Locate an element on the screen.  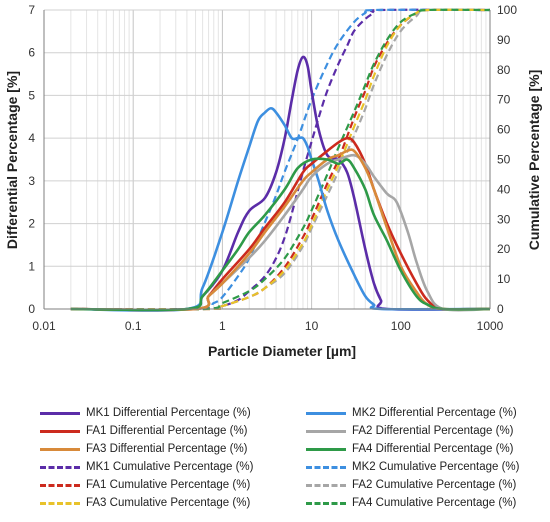
y-left-tick-label: 1 is located at coordinates (31, 266).